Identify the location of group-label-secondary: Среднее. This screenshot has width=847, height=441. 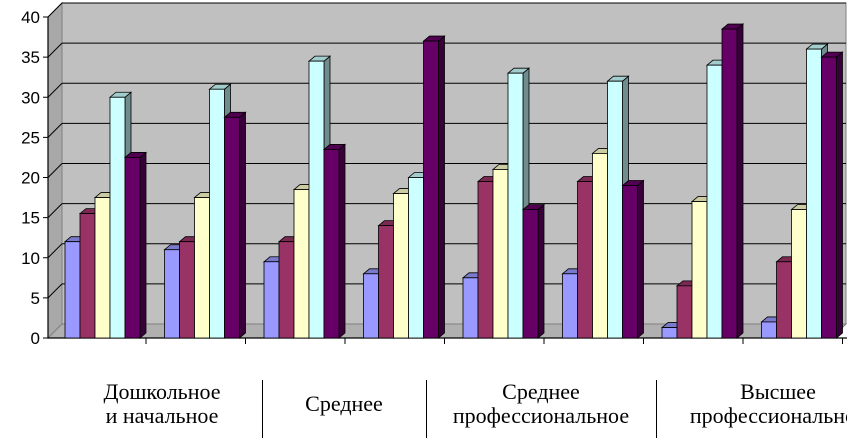
(344, 403).